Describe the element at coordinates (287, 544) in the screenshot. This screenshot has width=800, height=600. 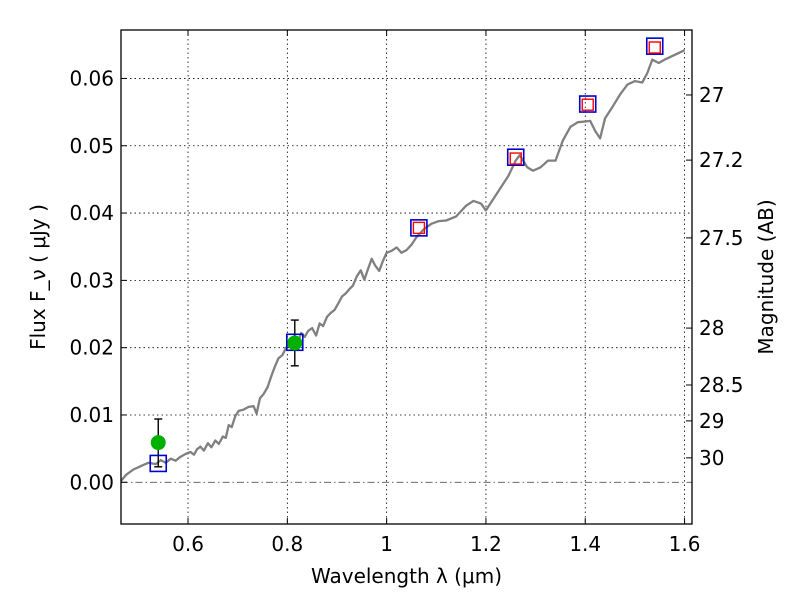
I see `x-tick-label: 0.8` at that location.